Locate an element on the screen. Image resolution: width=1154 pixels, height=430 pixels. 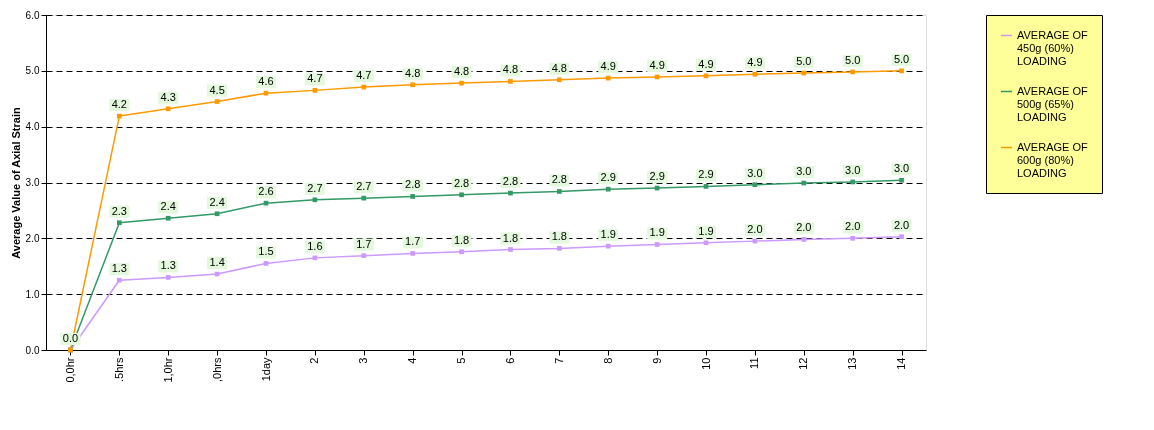
x-tick-label: 3 is located at coordinates (363, 360).